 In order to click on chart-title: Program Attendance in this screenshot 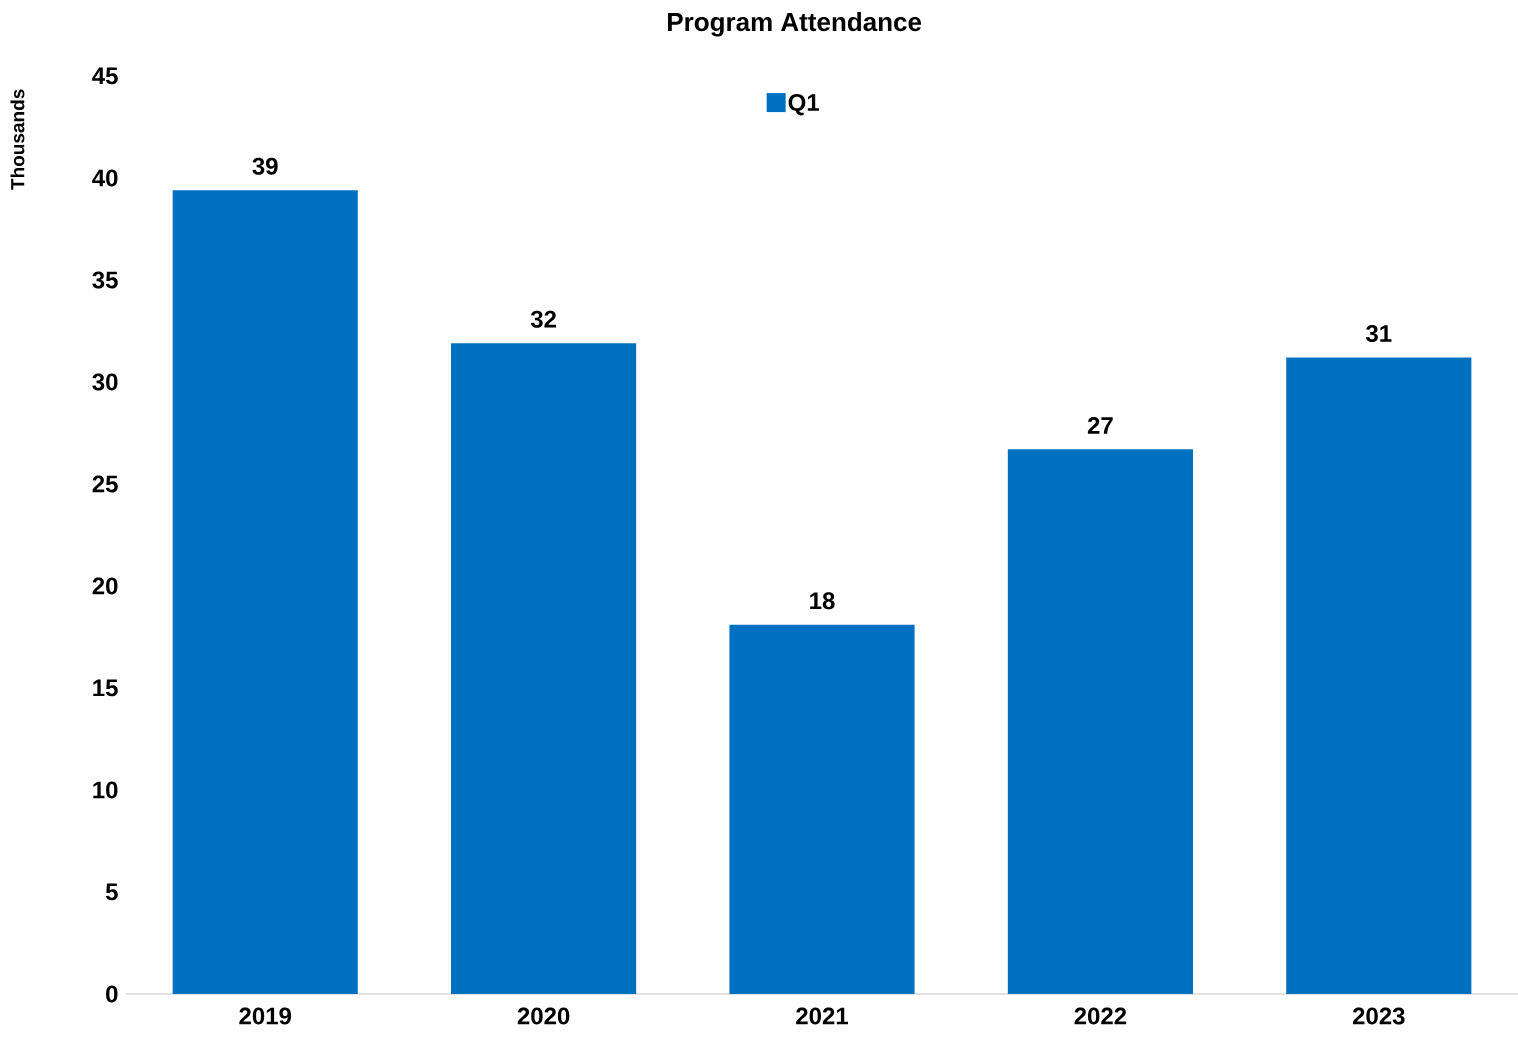, I will do `click(795, 24)`.